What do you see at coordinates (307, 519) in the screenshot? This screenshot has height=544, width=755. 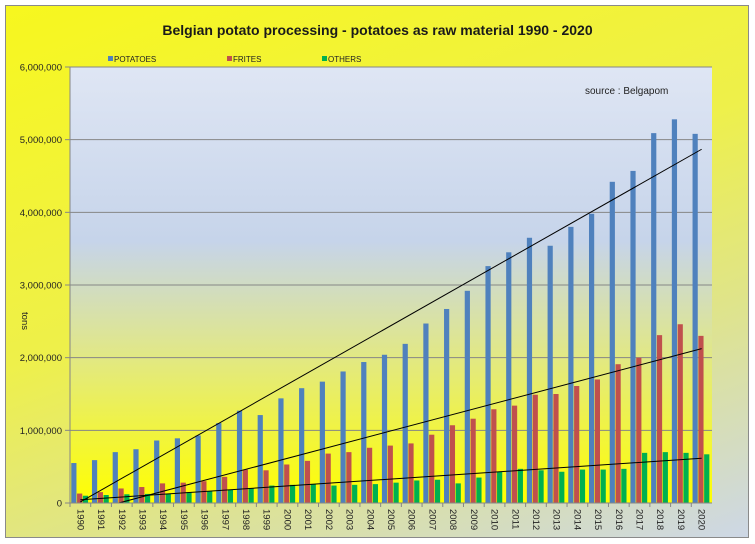 I see `x-tick-label: 2001` at bounding box center [307, 519].